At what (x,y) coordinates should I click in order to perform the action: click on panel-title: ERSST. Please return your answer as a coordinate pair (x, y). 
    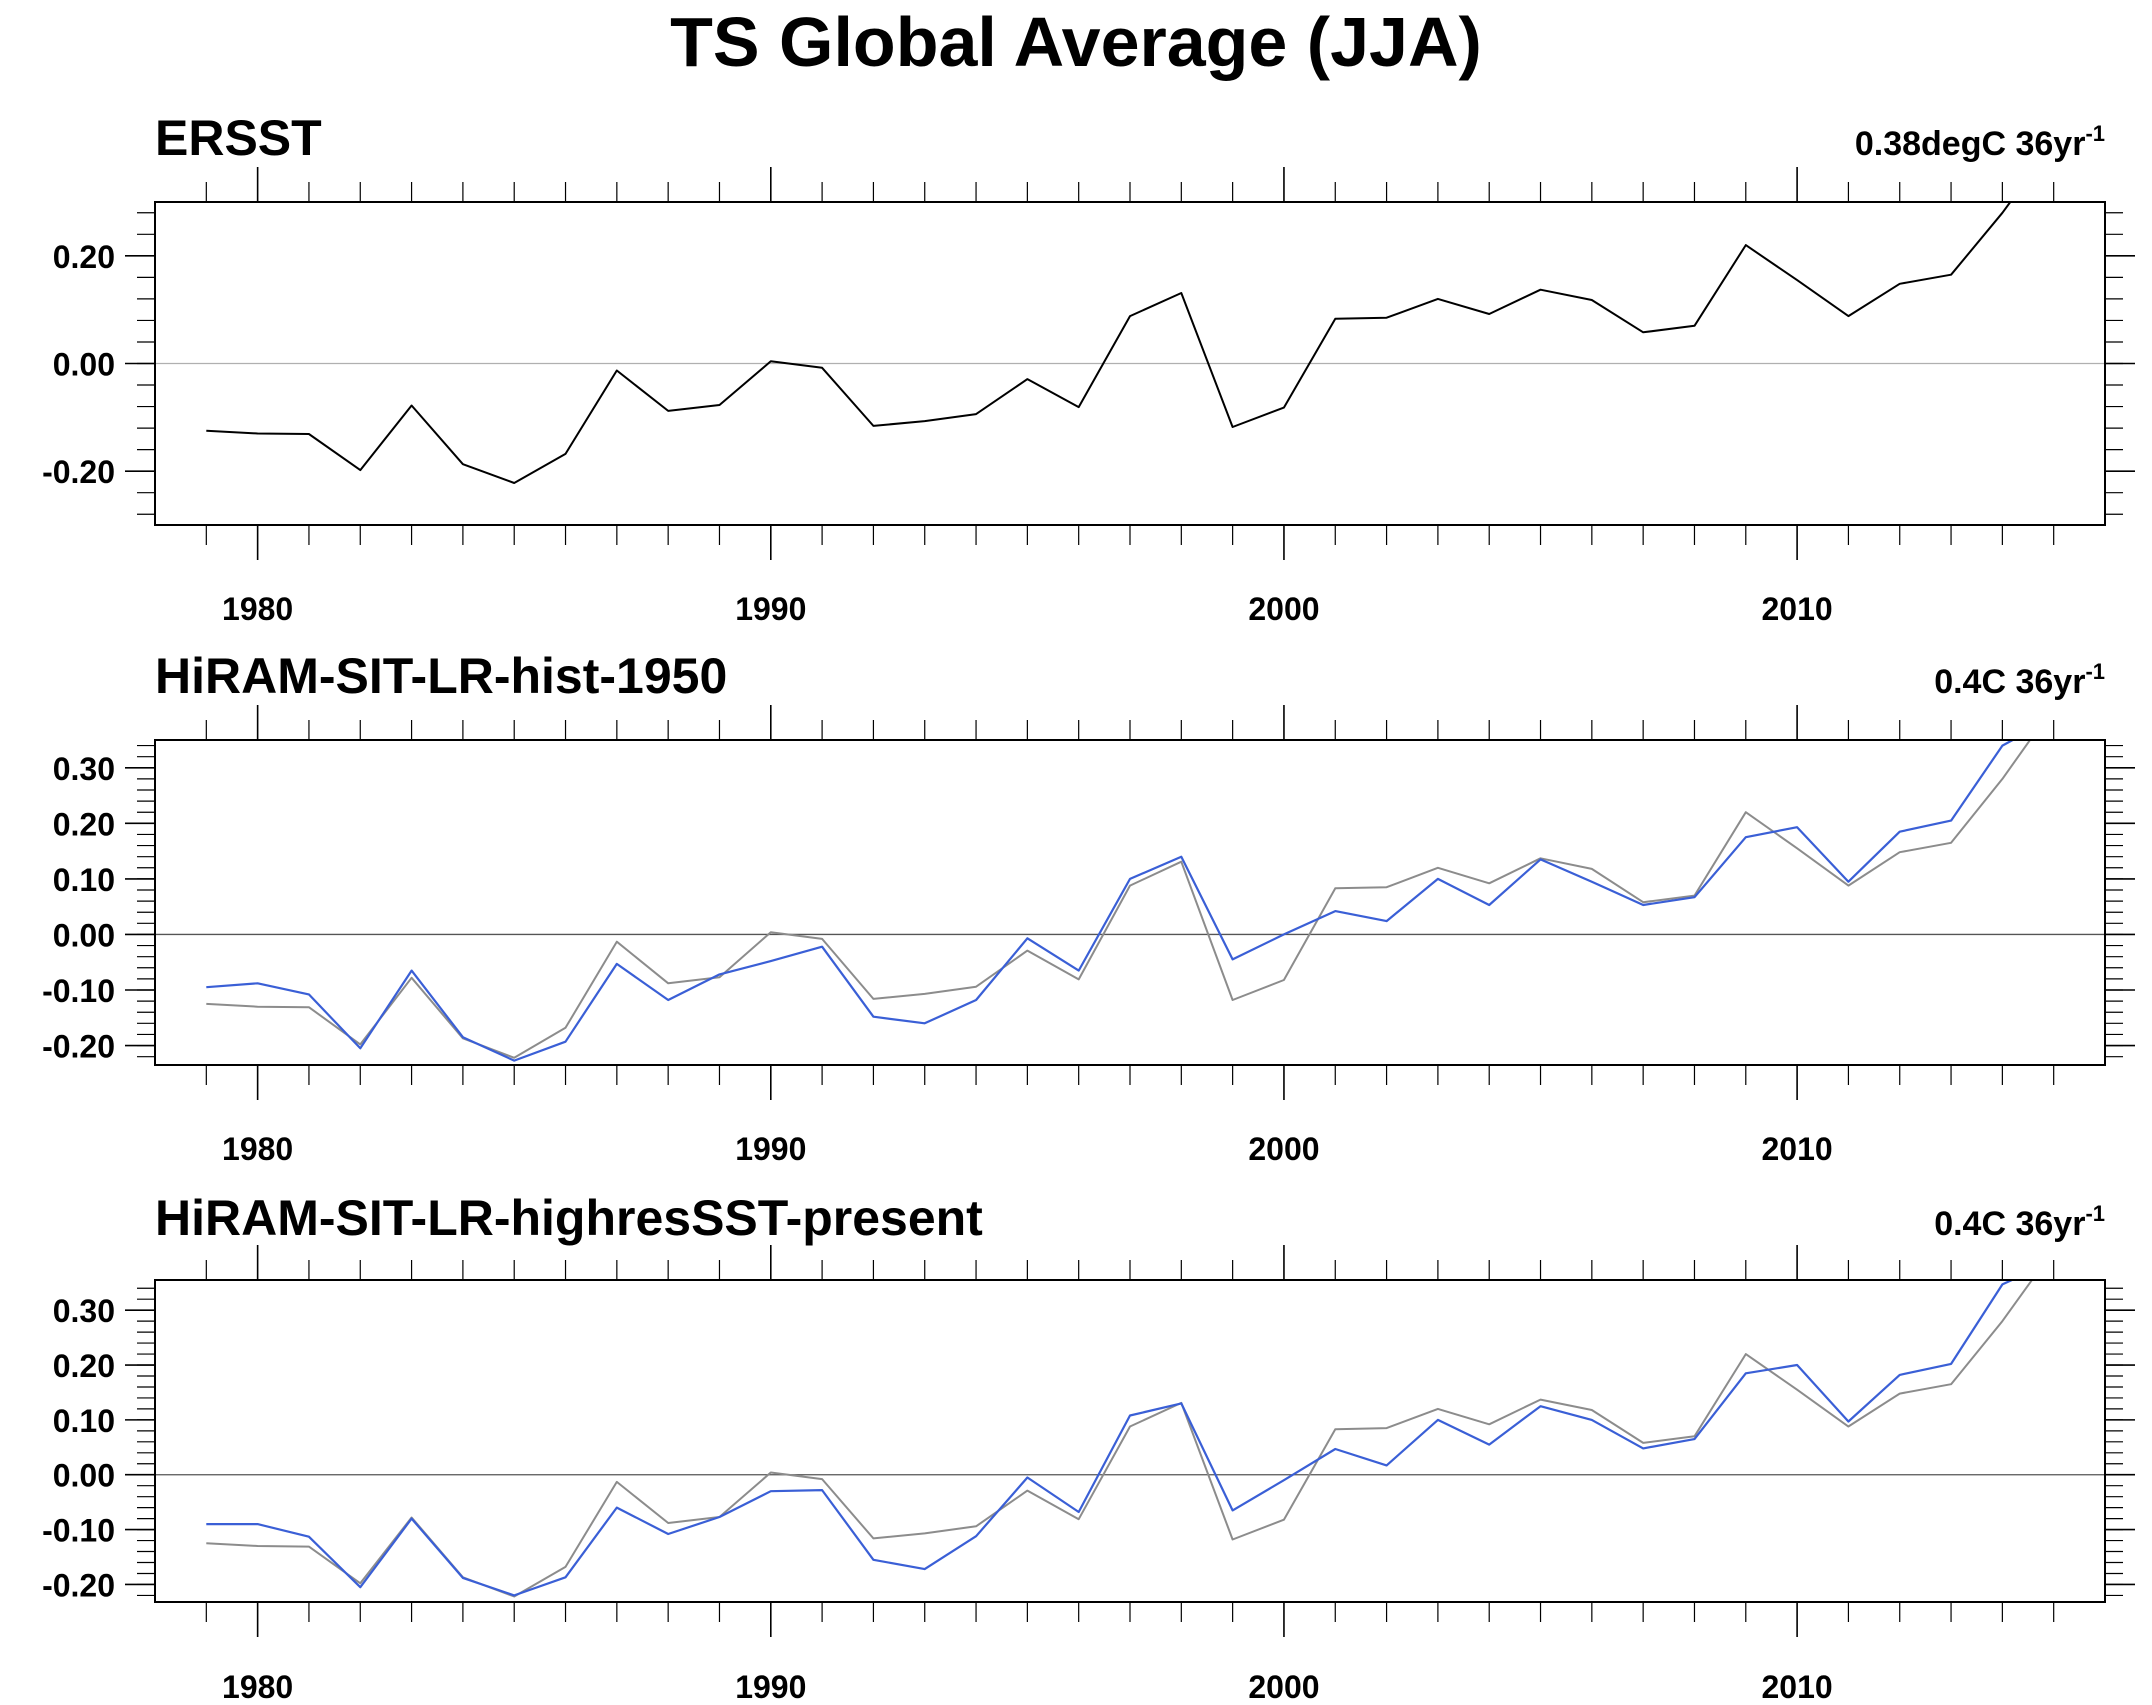
    Looking at the image, I should click on (238, 138).